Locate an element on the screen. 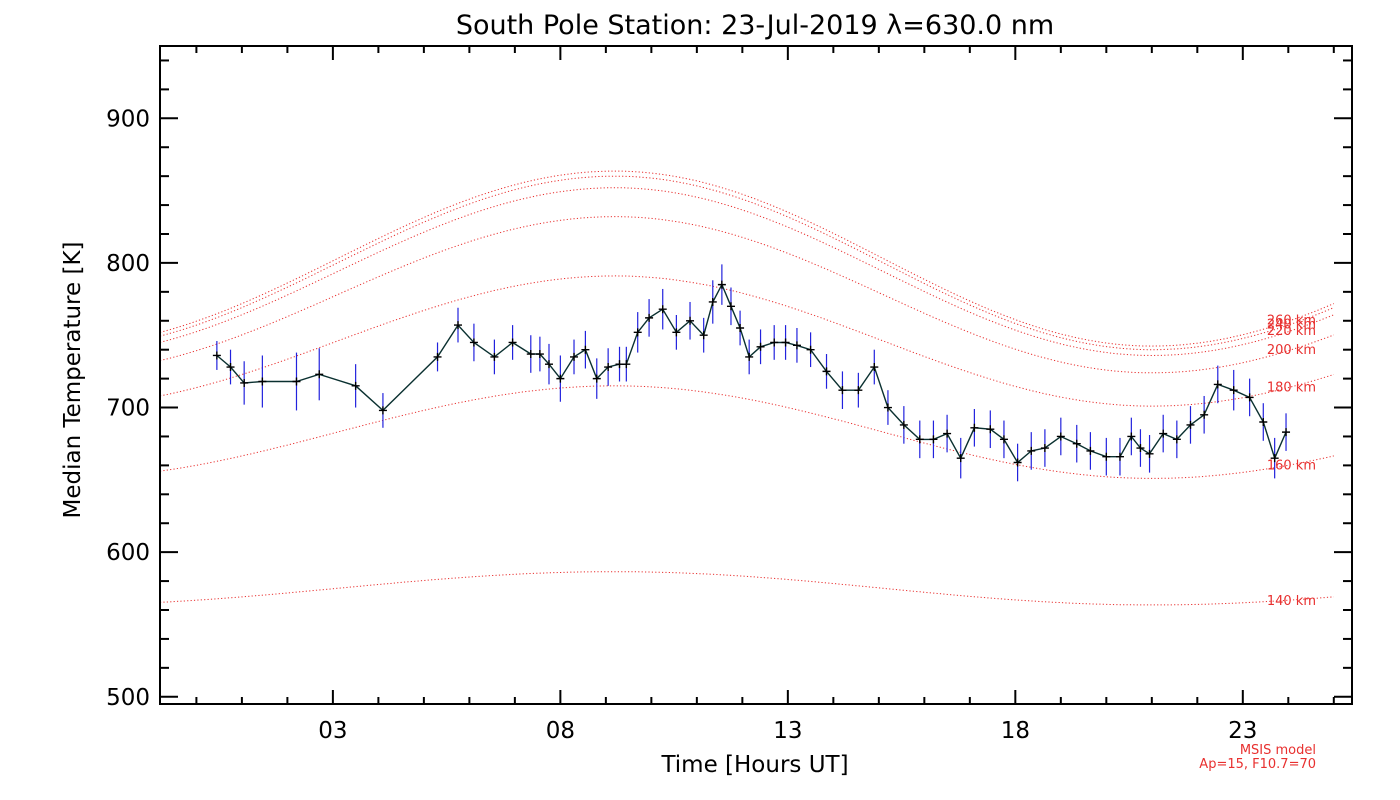  x-tick-label: 08 is located at coordinates (560, 731).